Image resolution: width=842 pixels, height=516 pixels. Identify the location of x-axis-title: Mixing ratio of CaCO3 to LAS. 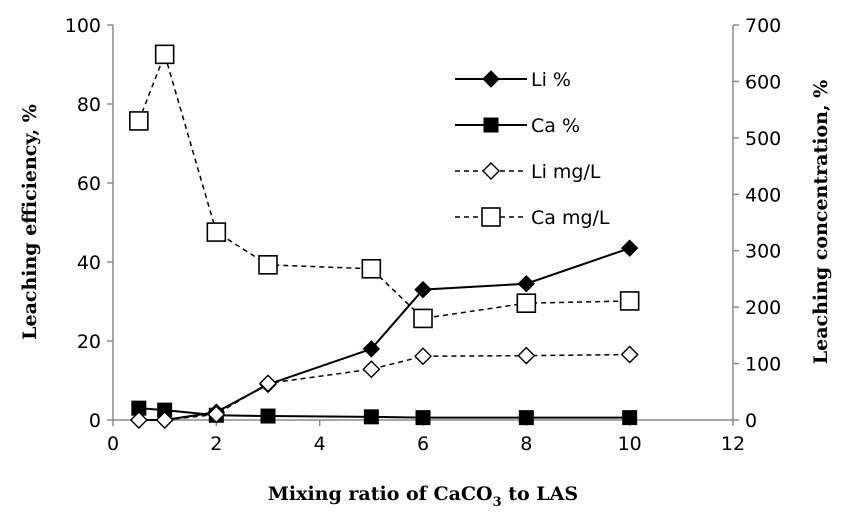
(423, 496).